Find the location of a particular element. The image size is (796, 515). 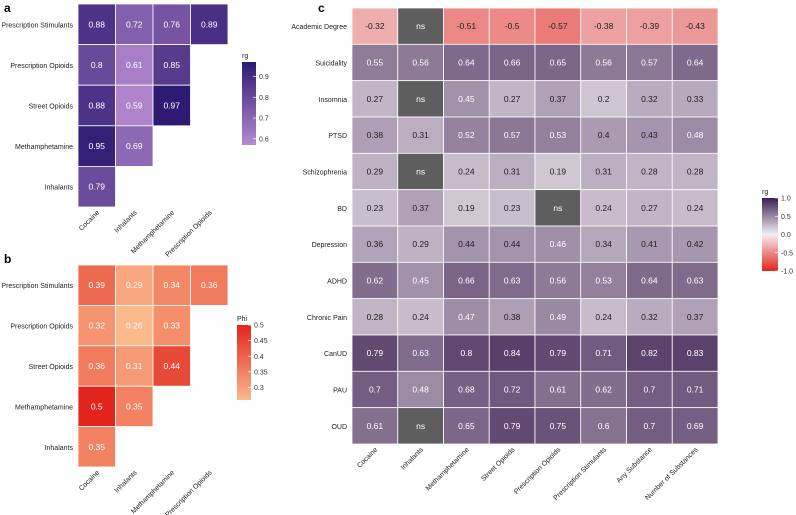

cell-value-label: 0.35 is located at coordinates (134, 406).